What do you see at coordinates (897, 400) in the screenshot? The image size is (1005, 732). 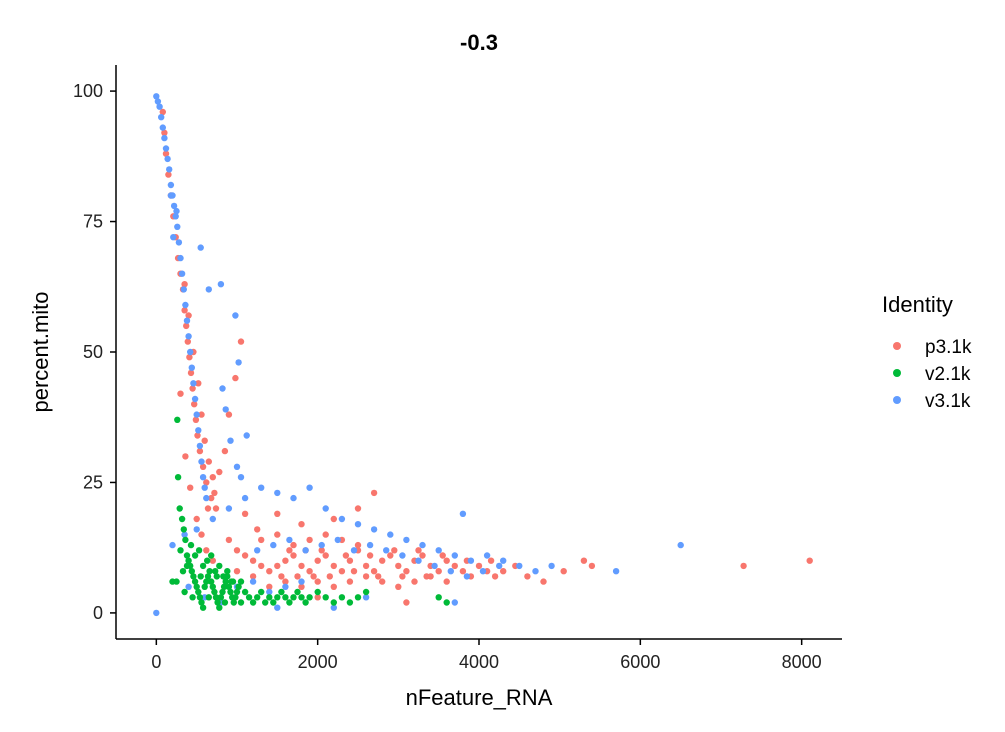 I see `legend-marker-v3.1k` at bounding box center [897, 400].